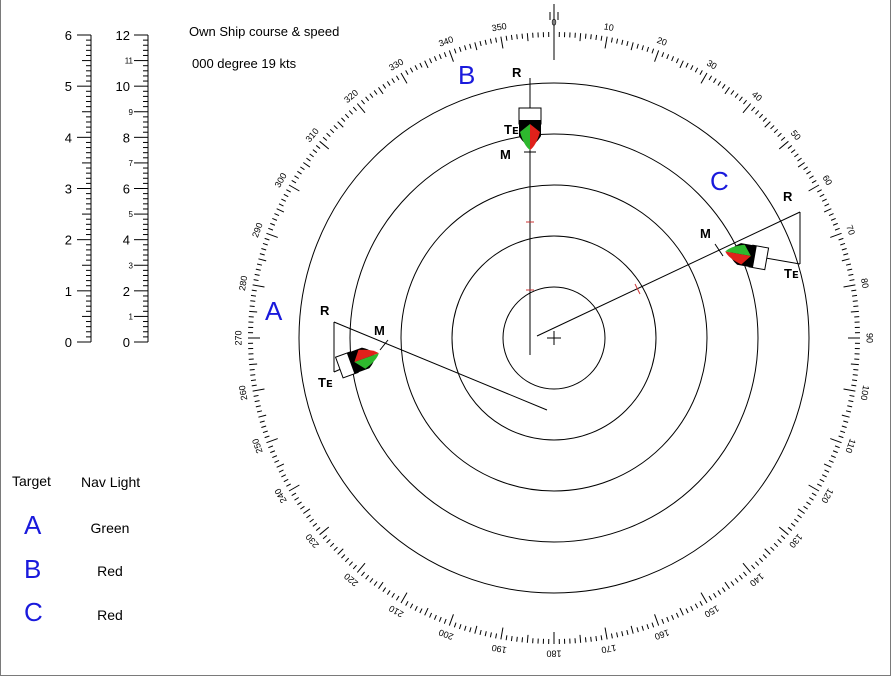 The width and height of the screenshot is (891, 677). Describe the element at coordinates (33, 612) in the screenshot. I see `table-row-target: C` at that location.